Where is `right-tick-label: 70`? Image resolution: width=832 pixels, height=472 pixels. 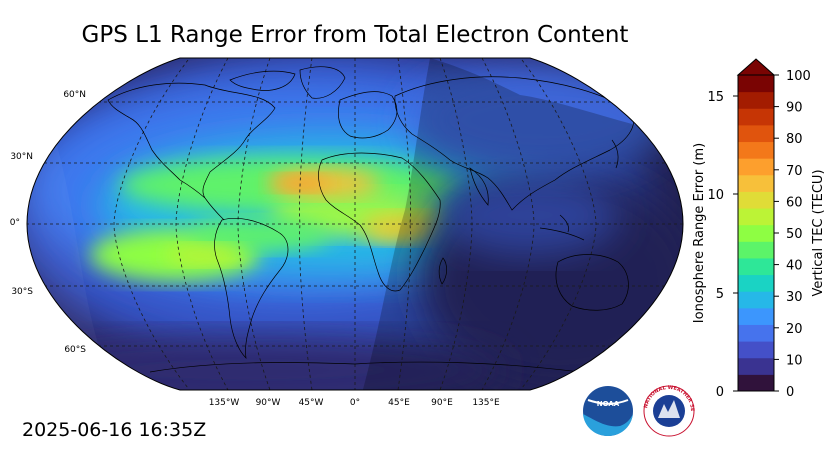
right-tick-label: 70 is located at coordinates (794, 171).